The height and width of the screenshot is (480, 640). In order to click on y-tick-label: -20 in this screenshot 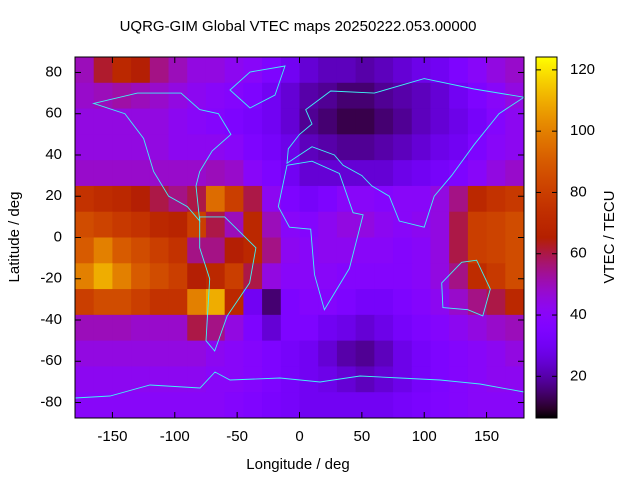, I will do `click(51, 278)`.